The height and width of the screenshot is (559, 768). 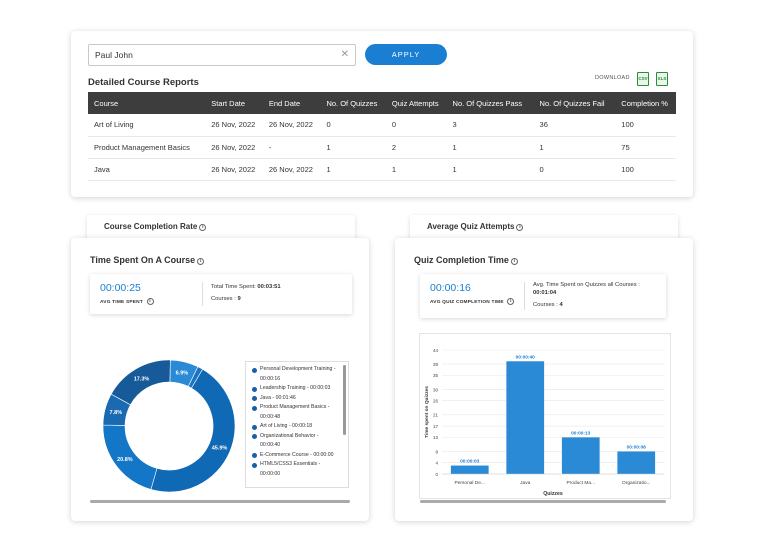 What do you see at coordinates (471, 226) in the screenshot?
I see `tab-label: Average Quiz Attempts` at bounding box center [471, 226].